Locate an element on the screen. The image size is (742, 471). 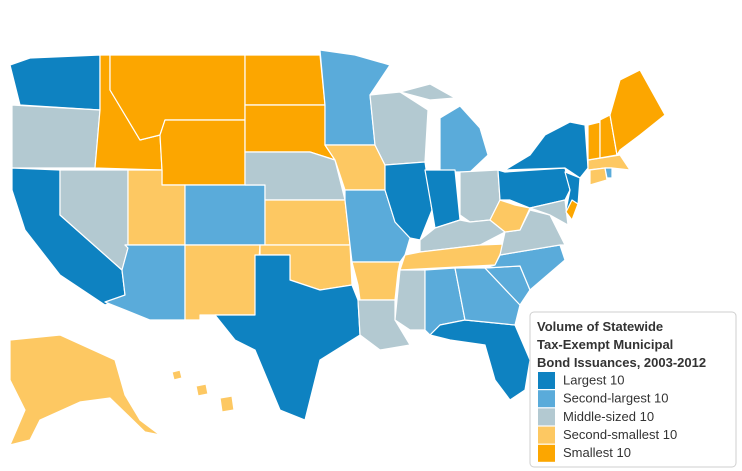
legend-label: Largest 10 is located at coordinates (593, 379).